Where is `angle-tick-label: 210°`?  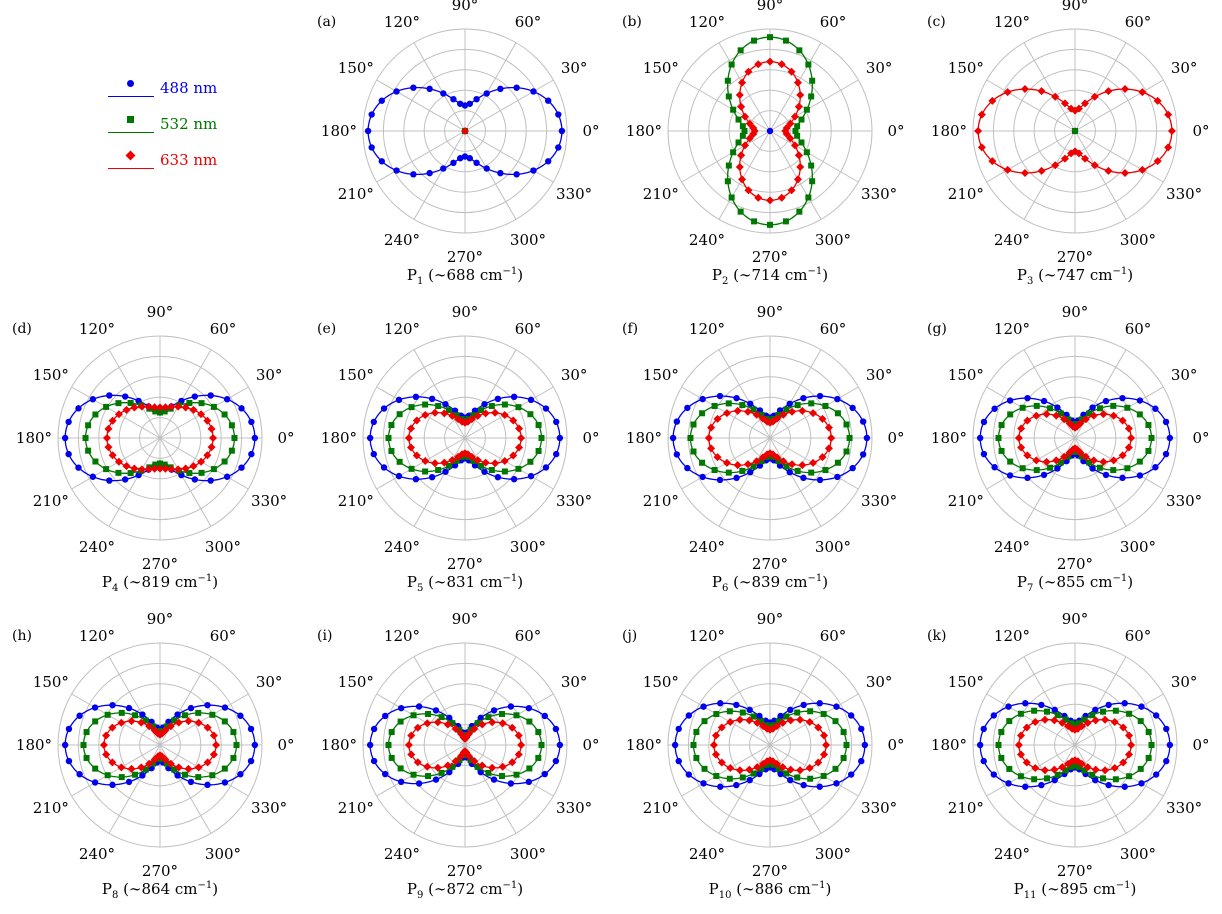
angle-tick-label: 210° is located at coordinates (51, 501).